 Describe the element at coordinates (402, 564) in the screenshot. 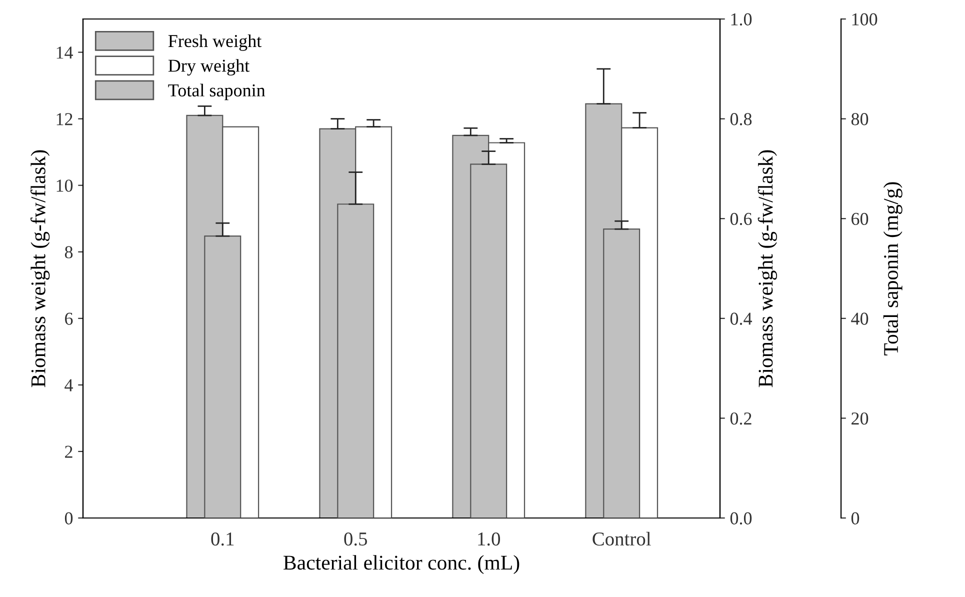

I see `x-axis-title: Bacterial elicitor conc. (mL)` at that location.